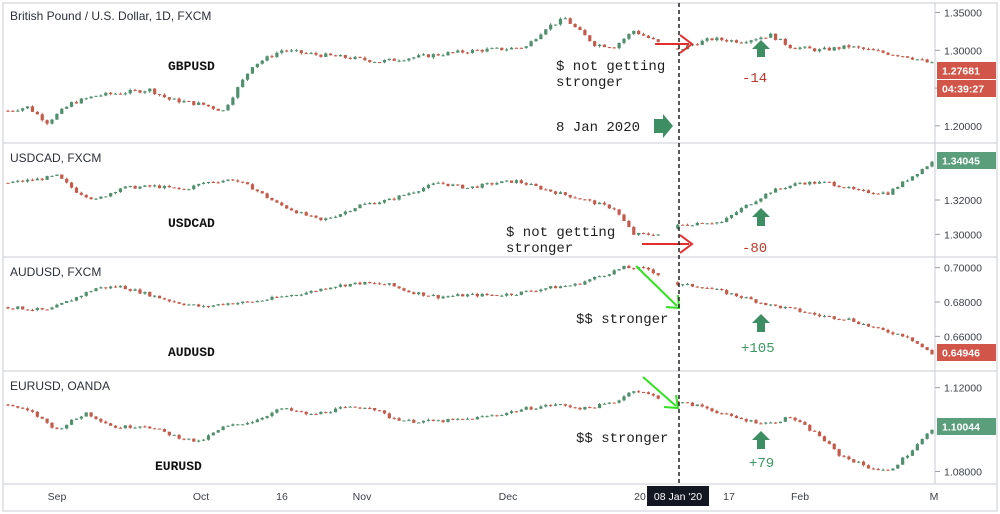  Describe the element at coordinates (661, 393) in the screenshot. I see `green-arrow-icon` at that location.